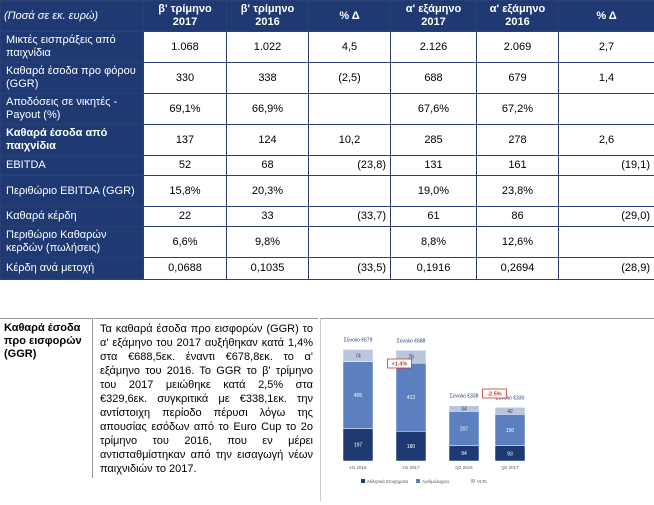 The width and height of the screenshot is (654, 505). What do you see at coordinates (434, 269) in the screenshot?
I see `cell: 0,1916` at bounding box center [434, 269].